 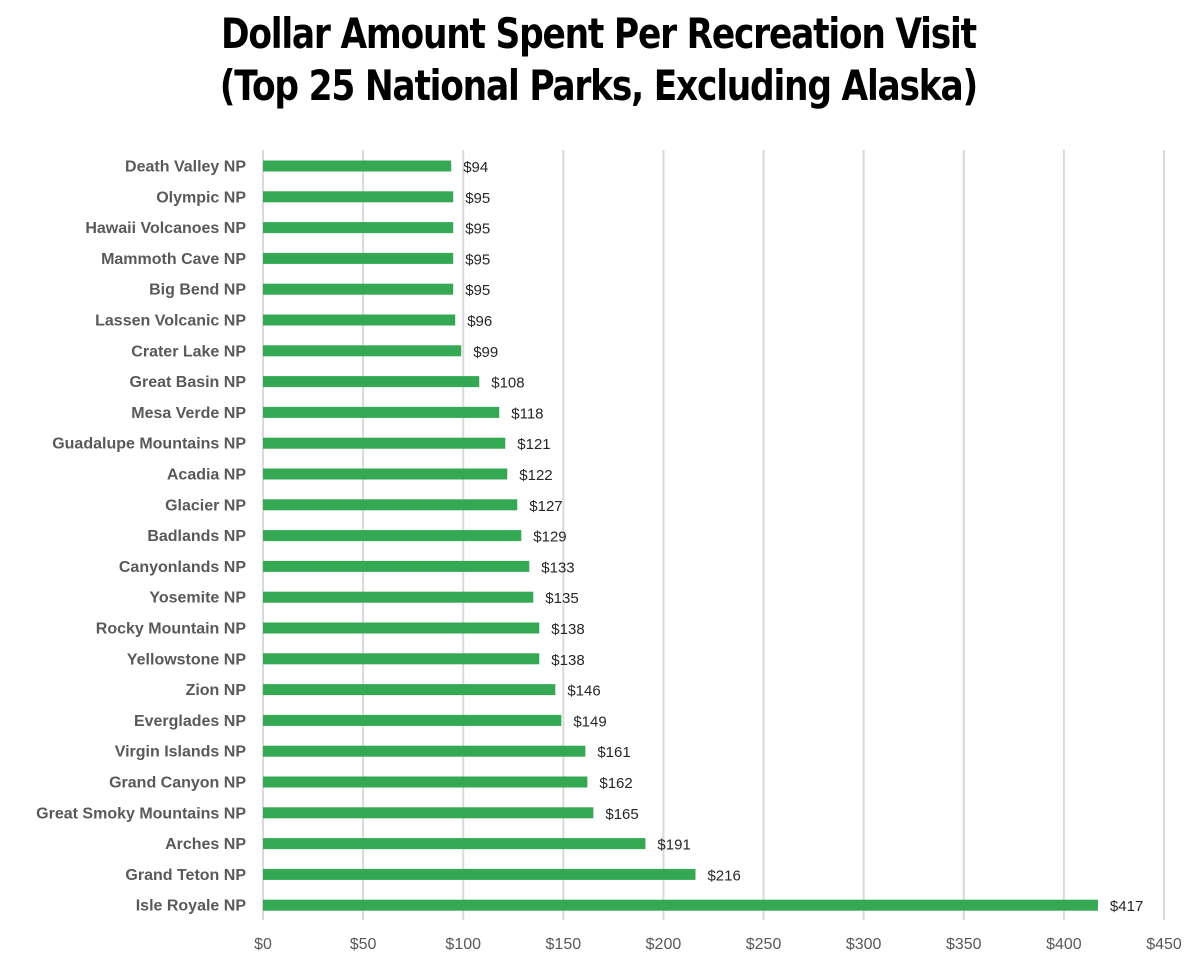 What do you see at coordinates (190, 721) in the screenshot?
I see `category-label: Everglades NP` at bounding box center [190, 721].